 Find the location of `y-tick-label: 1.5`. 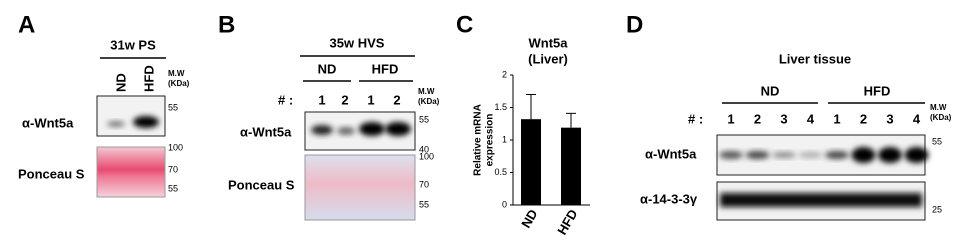

y-tick-label: 1.5 is located at coordinates (500, 107).